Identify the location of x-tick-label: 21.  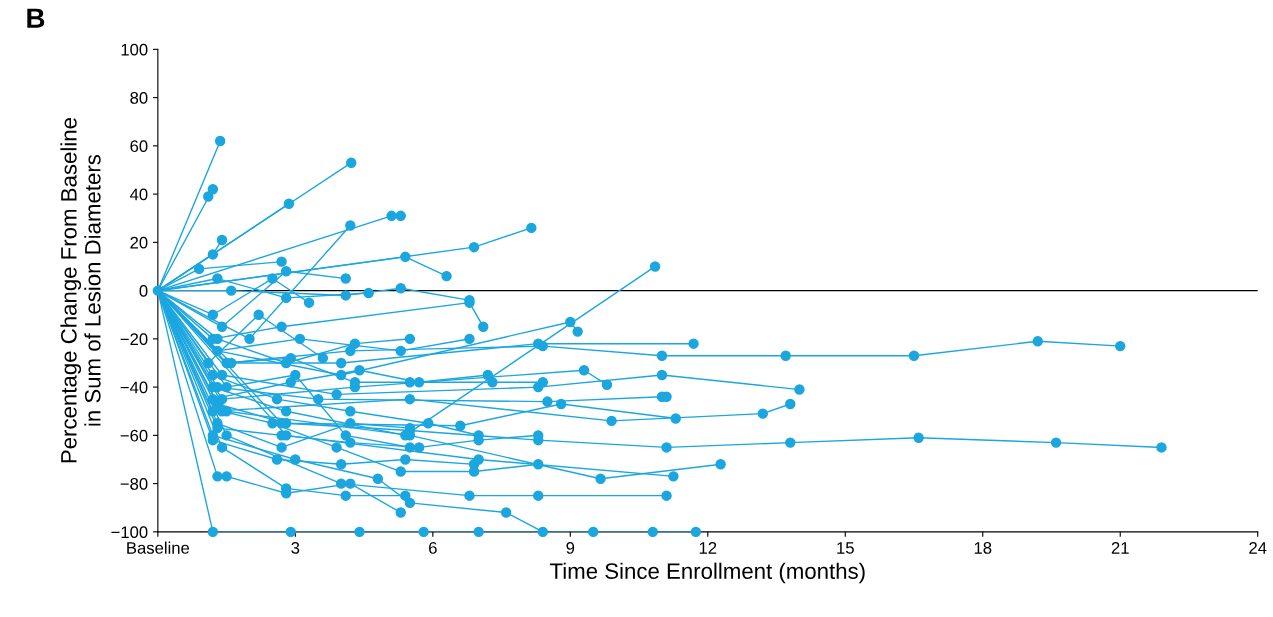
(1120, 548).